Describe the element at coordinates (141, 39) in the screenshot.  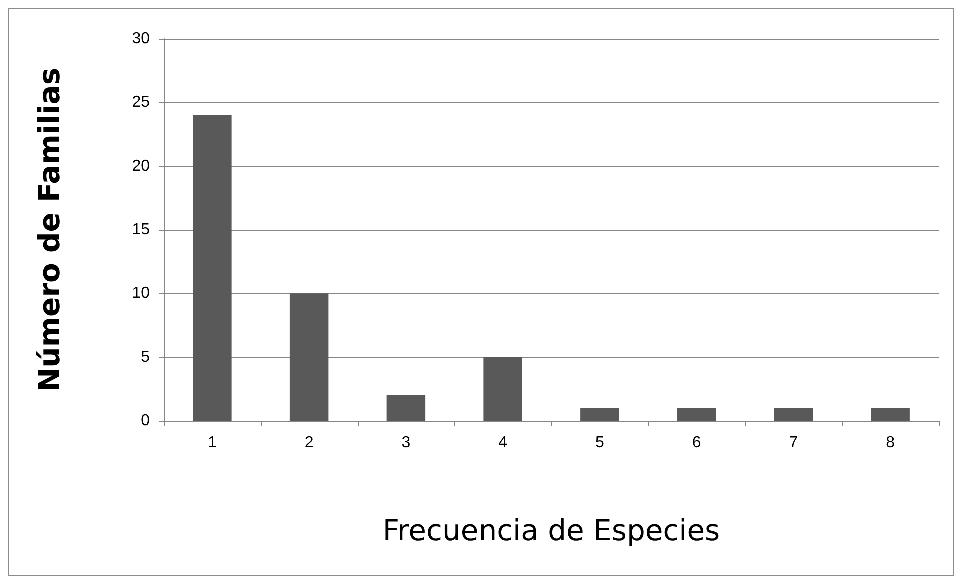
I see `y-tick-label: 30` at that location.